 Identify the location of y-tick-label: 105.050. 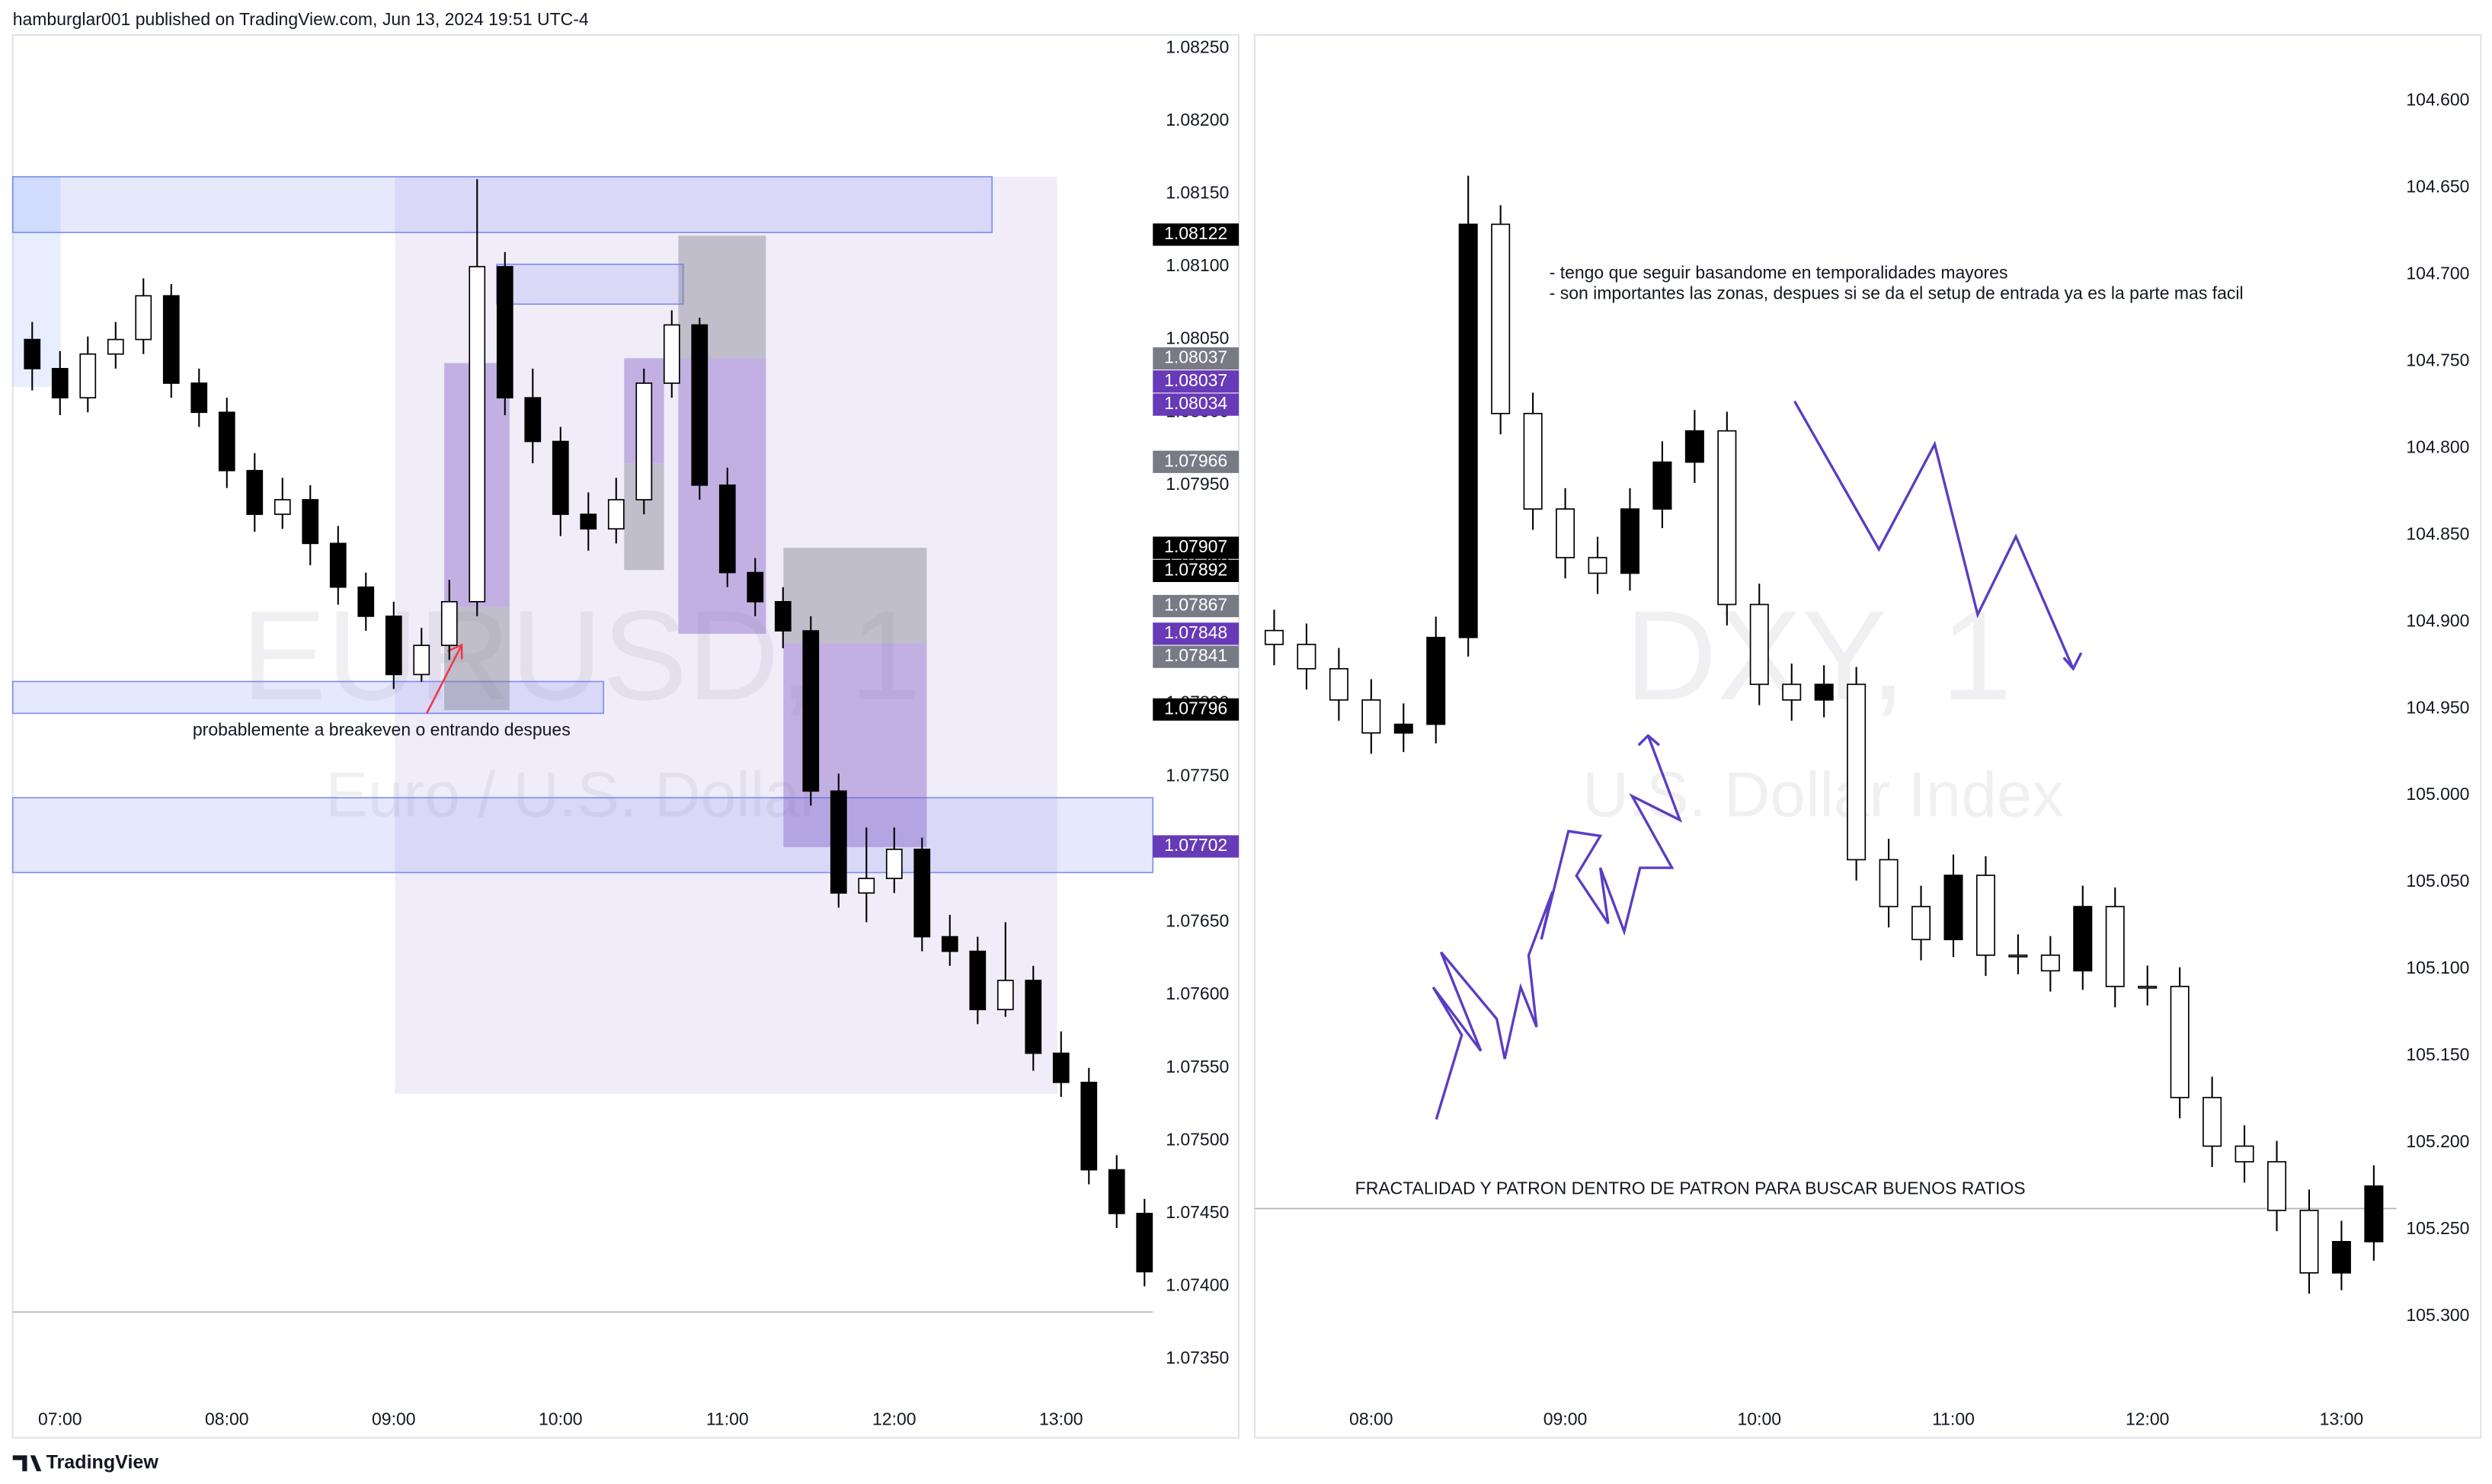
(2437, 881).